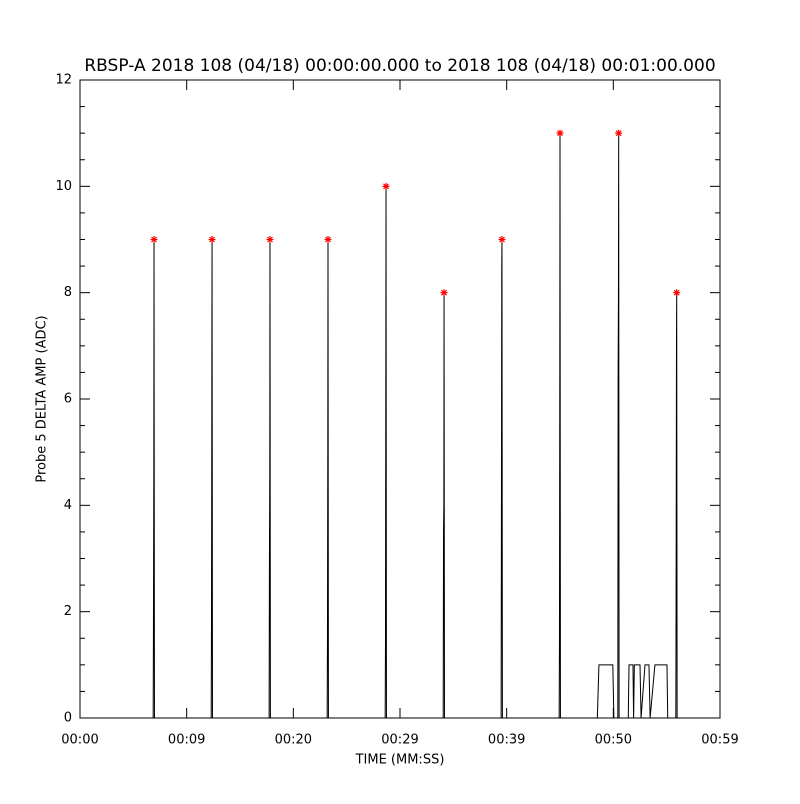 Image resolution: width=800 pixels, height=804 pixels. What do you see at coordinates (400, 760) in the screenshot?
I see `x-axis-label: TIME (MM:SS)` at bounding box center [400, 760].